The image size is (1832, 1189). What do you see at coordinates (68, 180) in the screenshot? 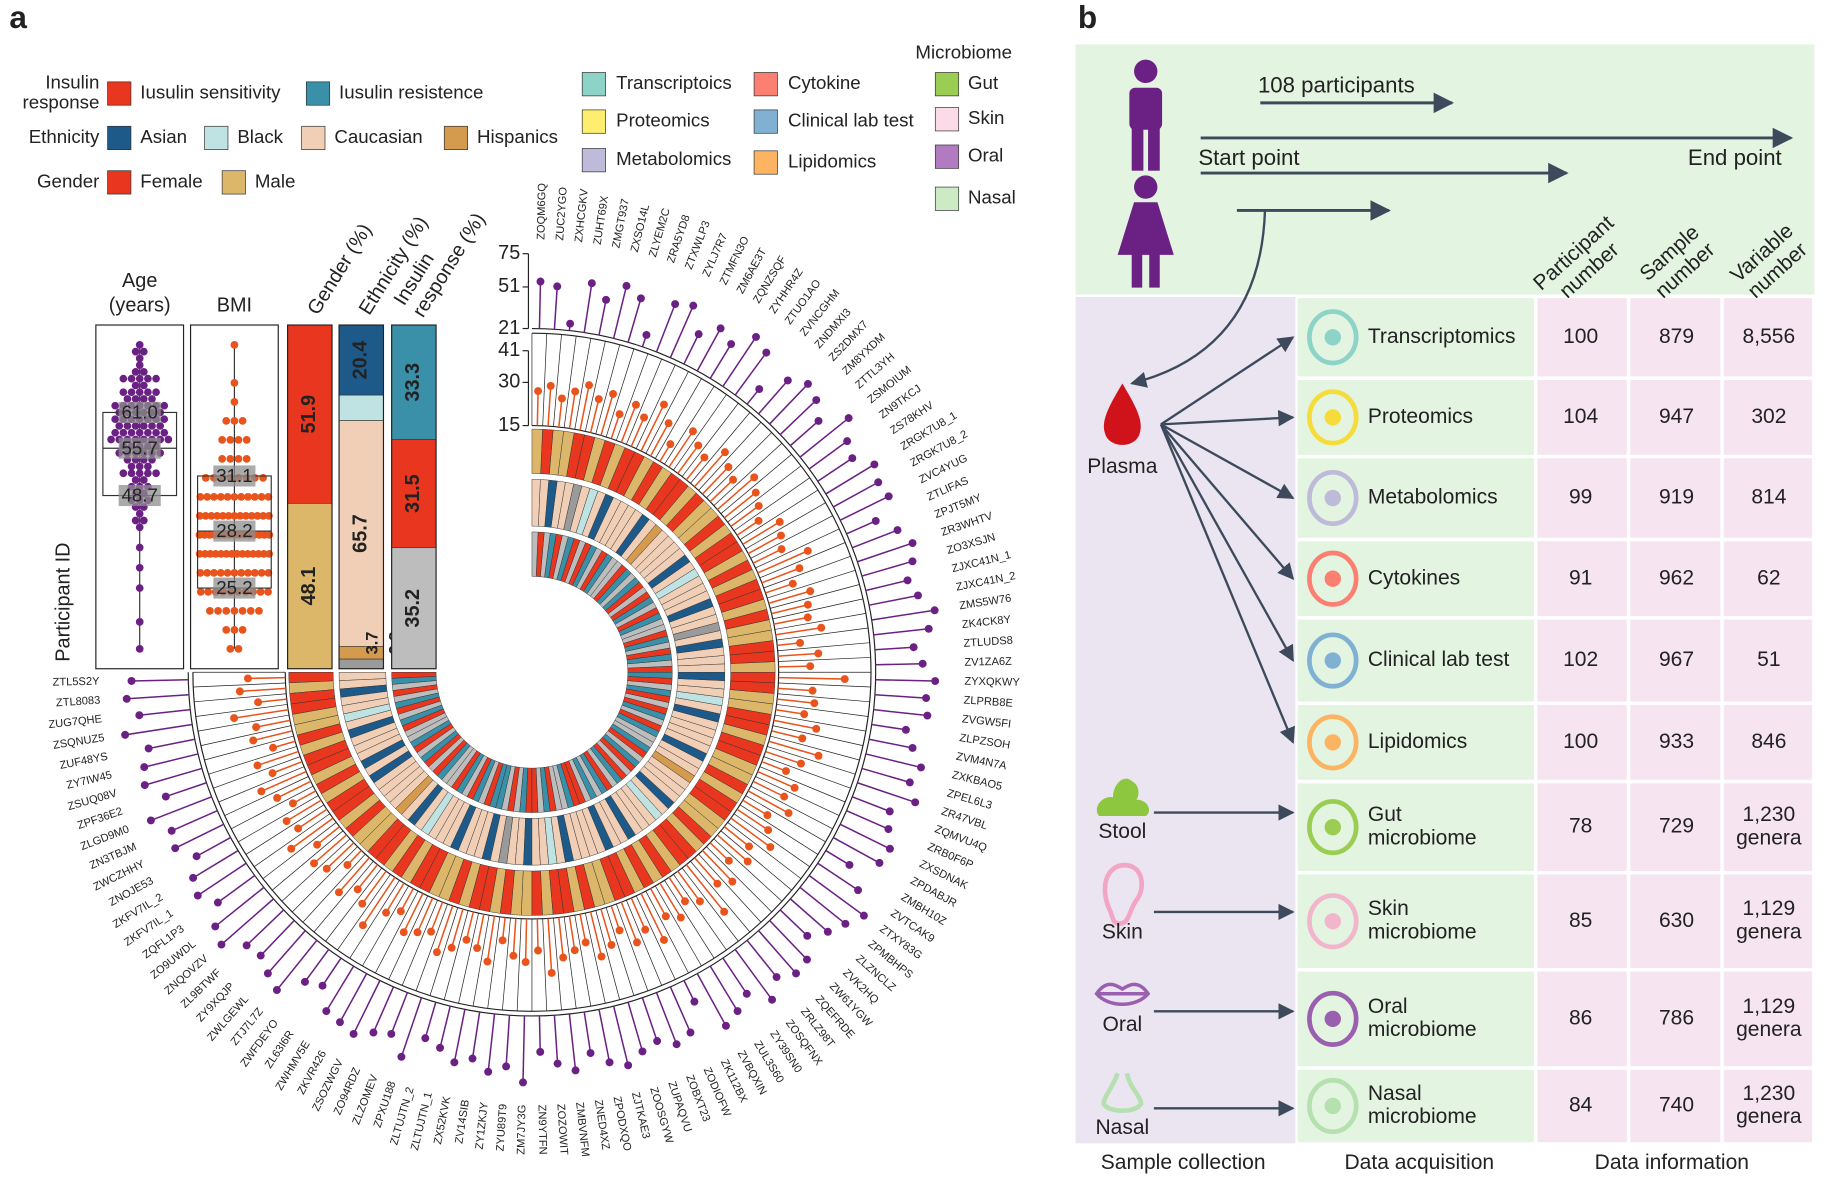
I see `legend-title: Gender` at bounding box center [68, 180].